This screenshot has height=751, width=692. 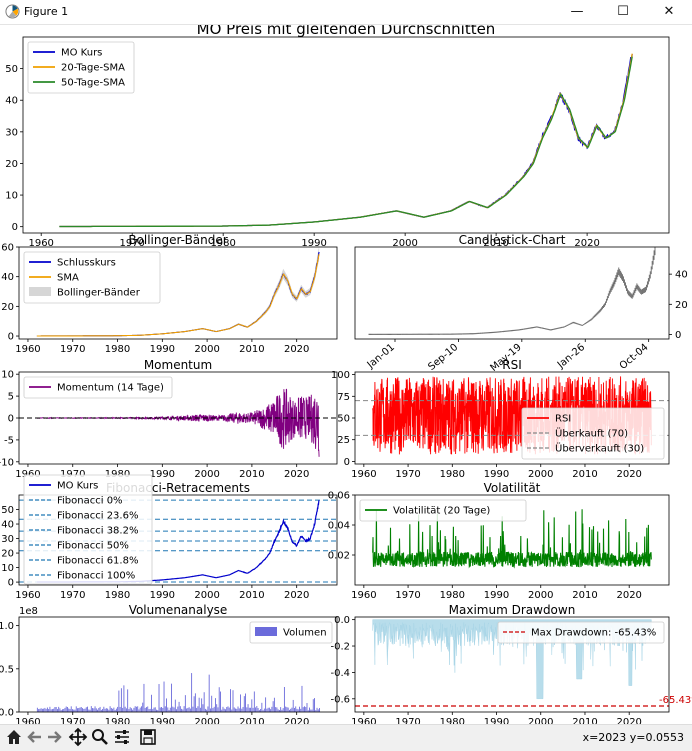 What do you see at coordinates (496, 720) in the screenshot?
I see `drawdown-xtick-label: 1990` at bounding box center [496, 720].